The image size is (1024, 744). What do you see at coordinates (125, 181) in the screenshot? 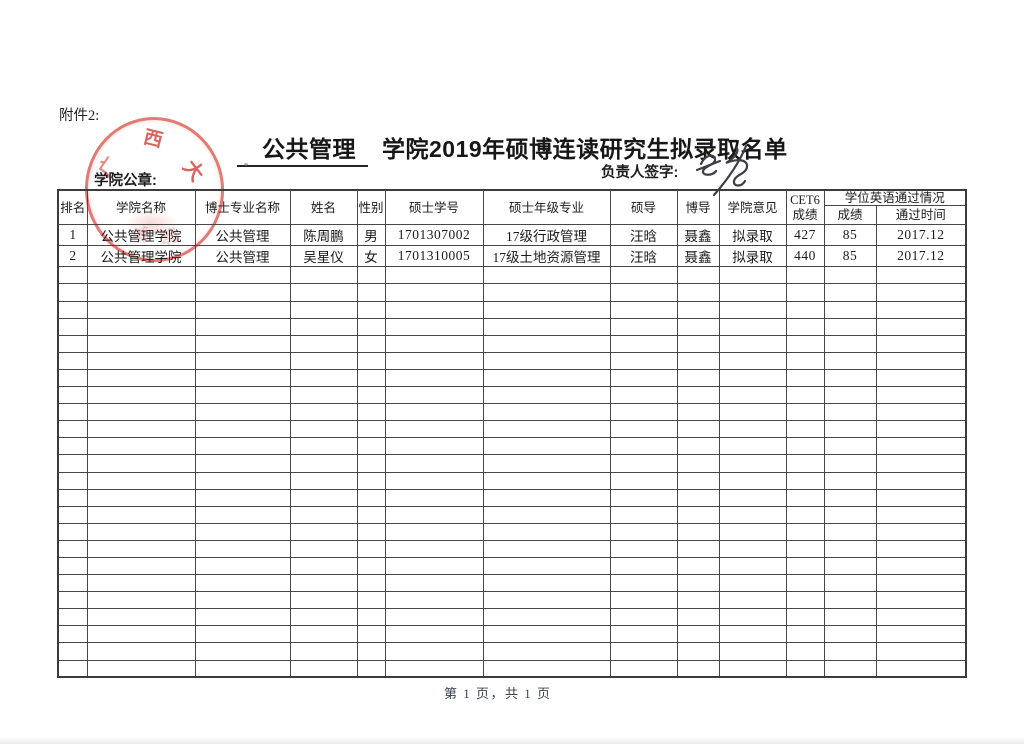
I see `seal-label: 学院公章:` at bounding box center [125, 181].